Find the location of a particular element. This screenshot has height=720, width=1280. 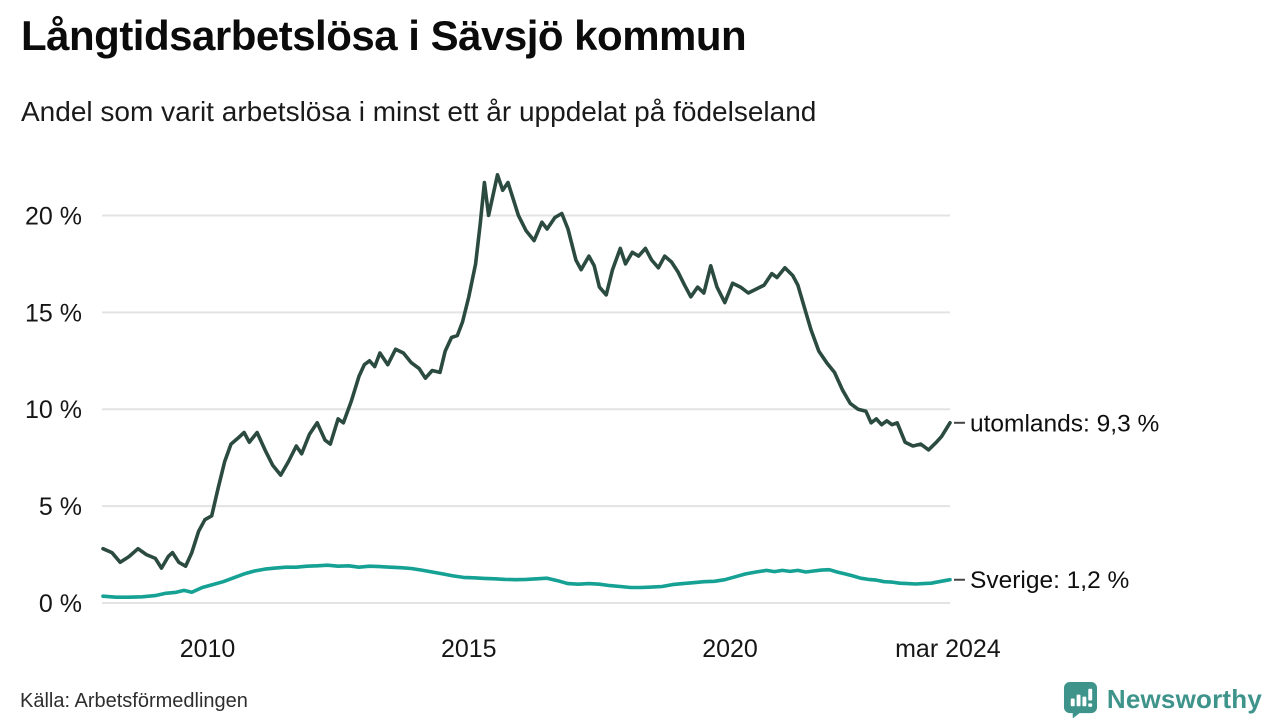

newsworthy-logo-icon is located at coordinates (1080, 699).